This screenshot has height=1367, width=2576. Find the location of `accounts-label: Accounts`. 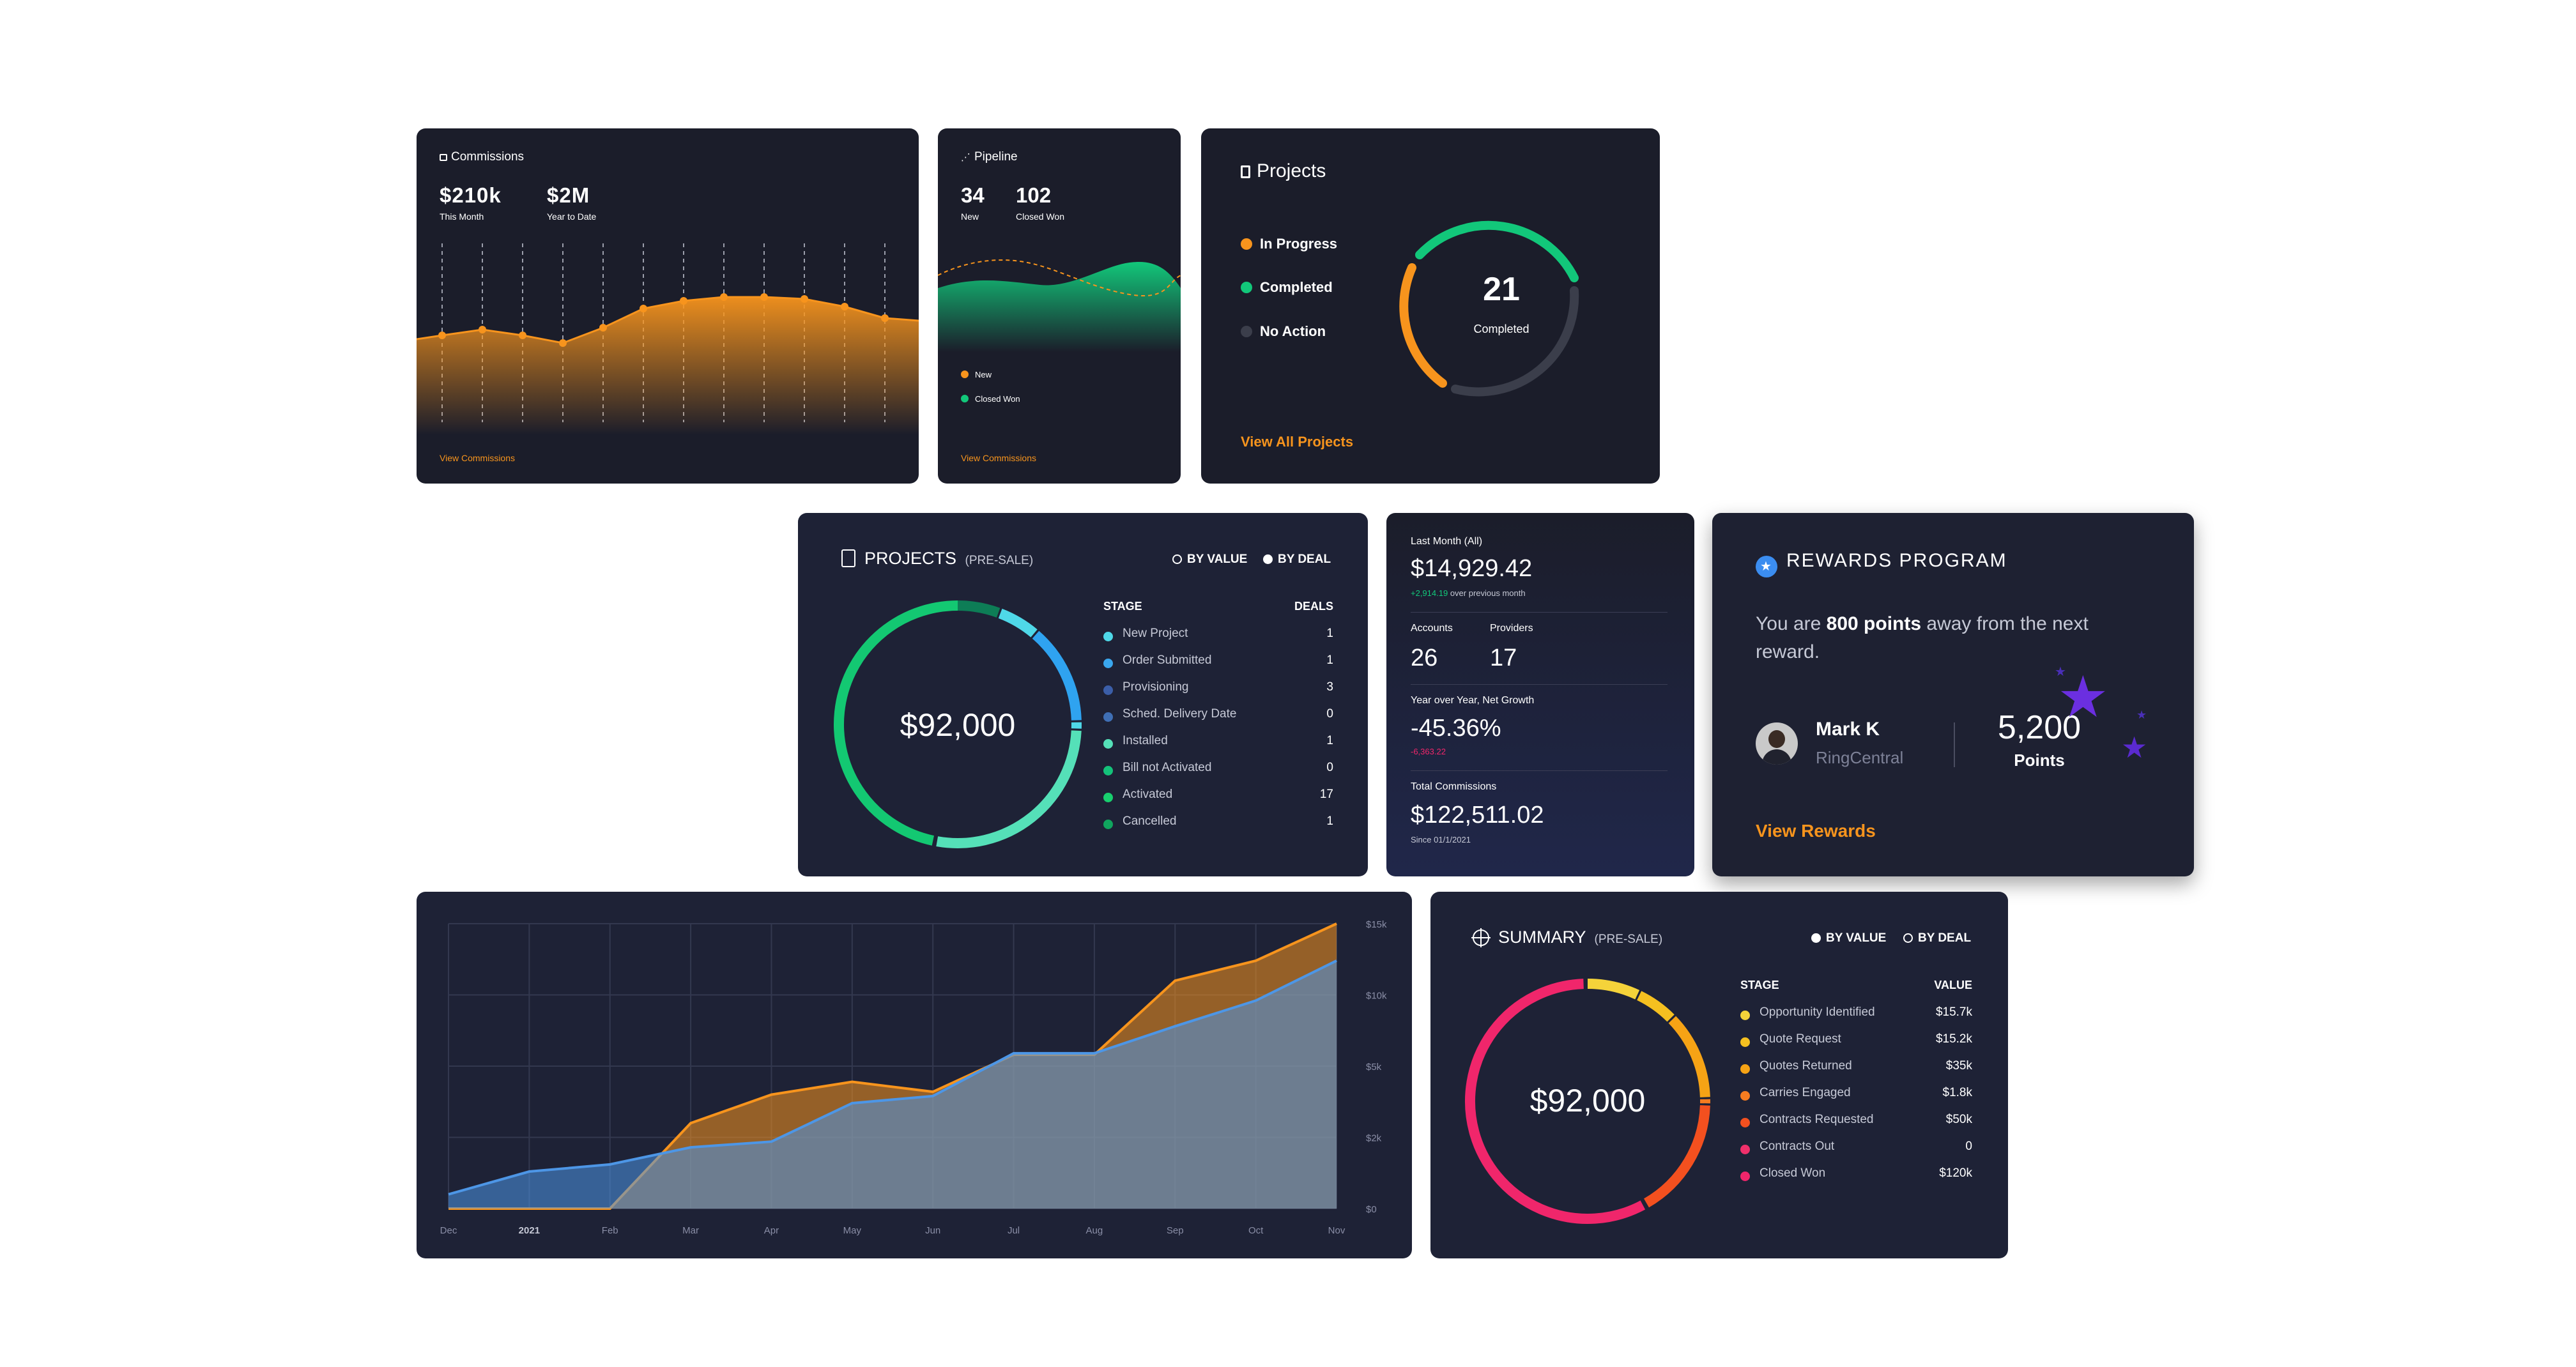

accounts-label: Accounts is located at coordinates (1432, 628).